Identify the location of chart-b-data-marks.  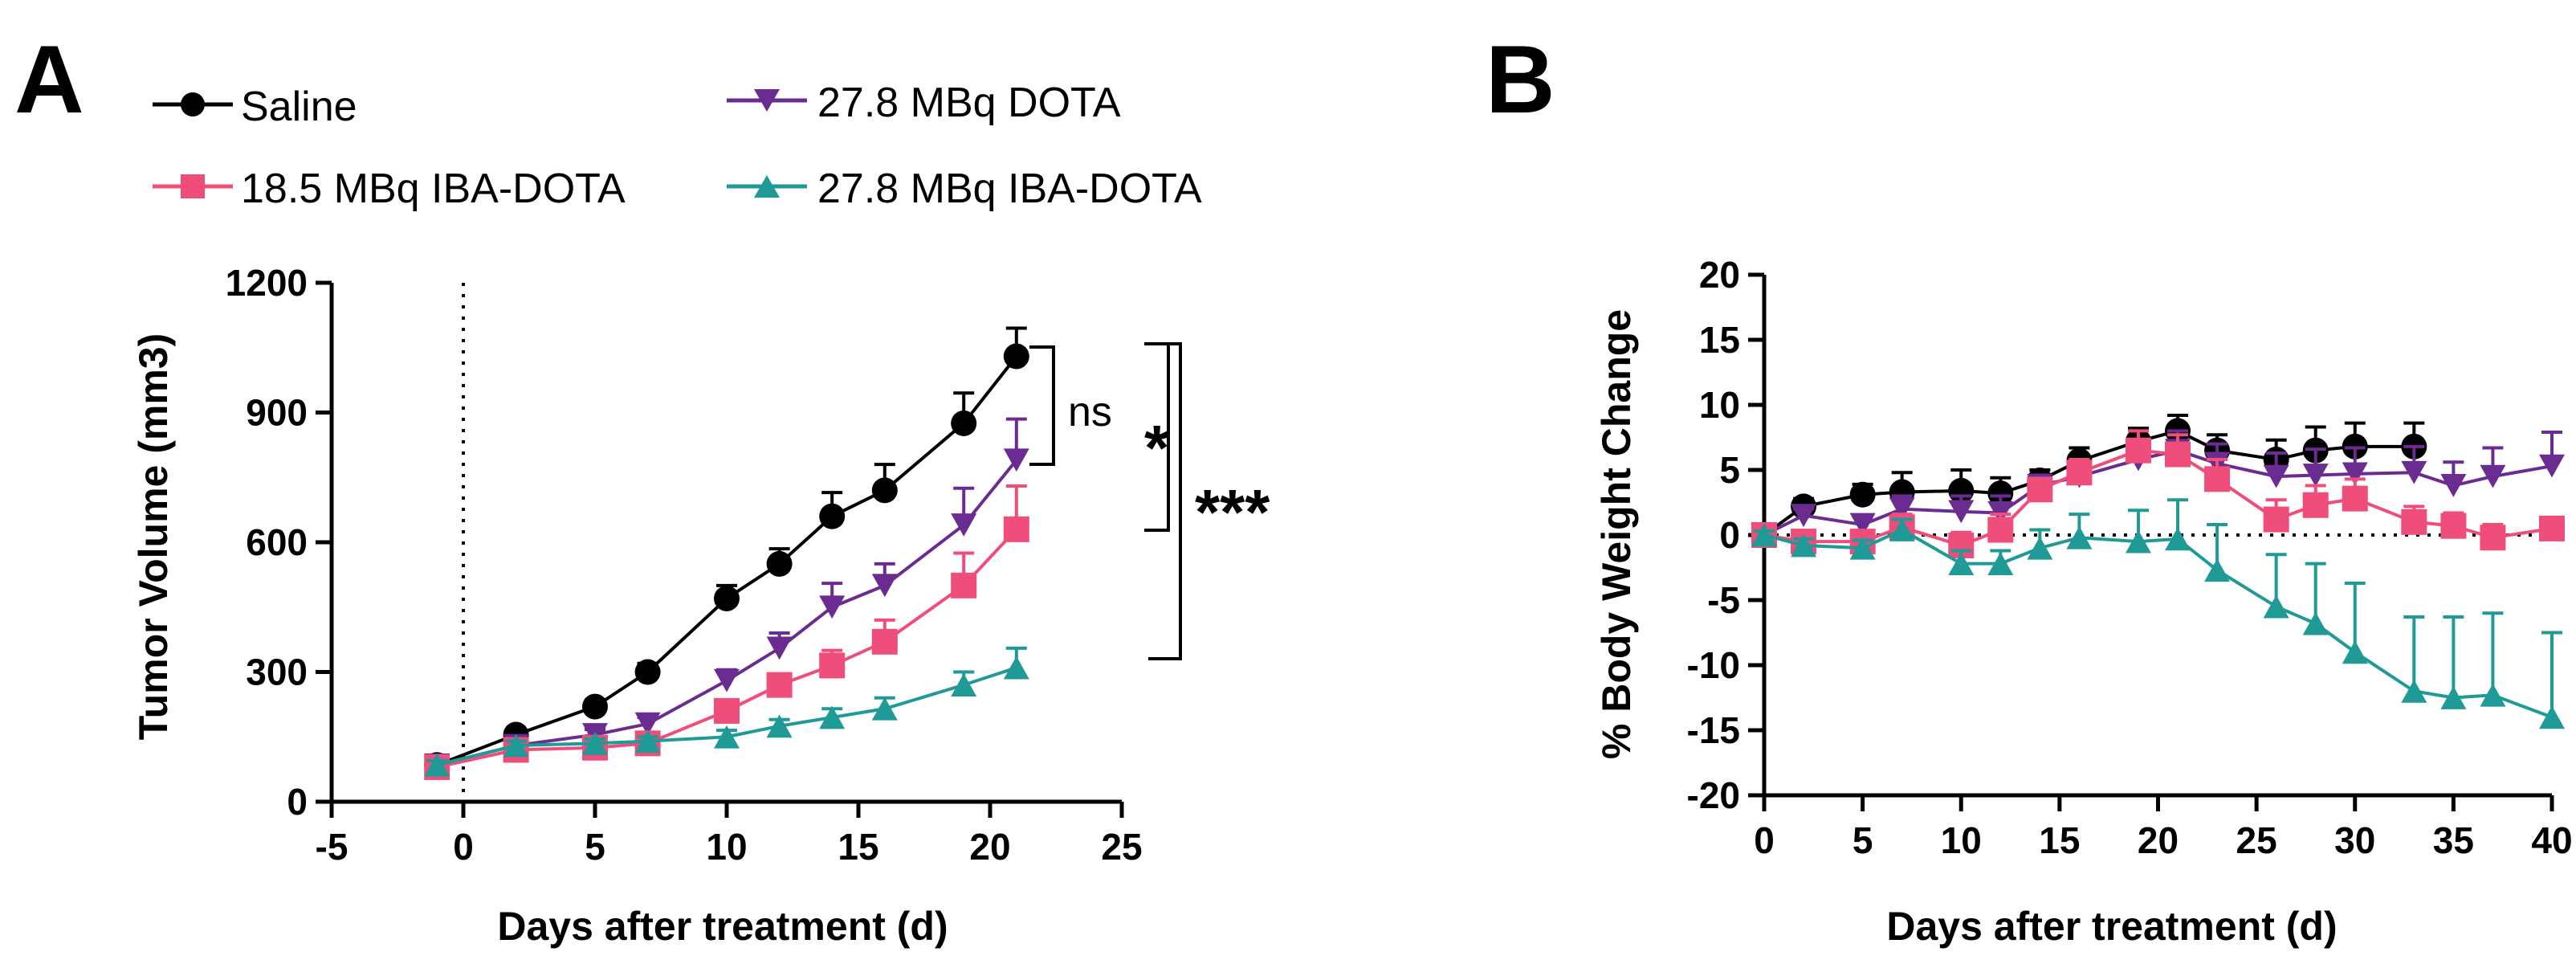
(2158, 571).